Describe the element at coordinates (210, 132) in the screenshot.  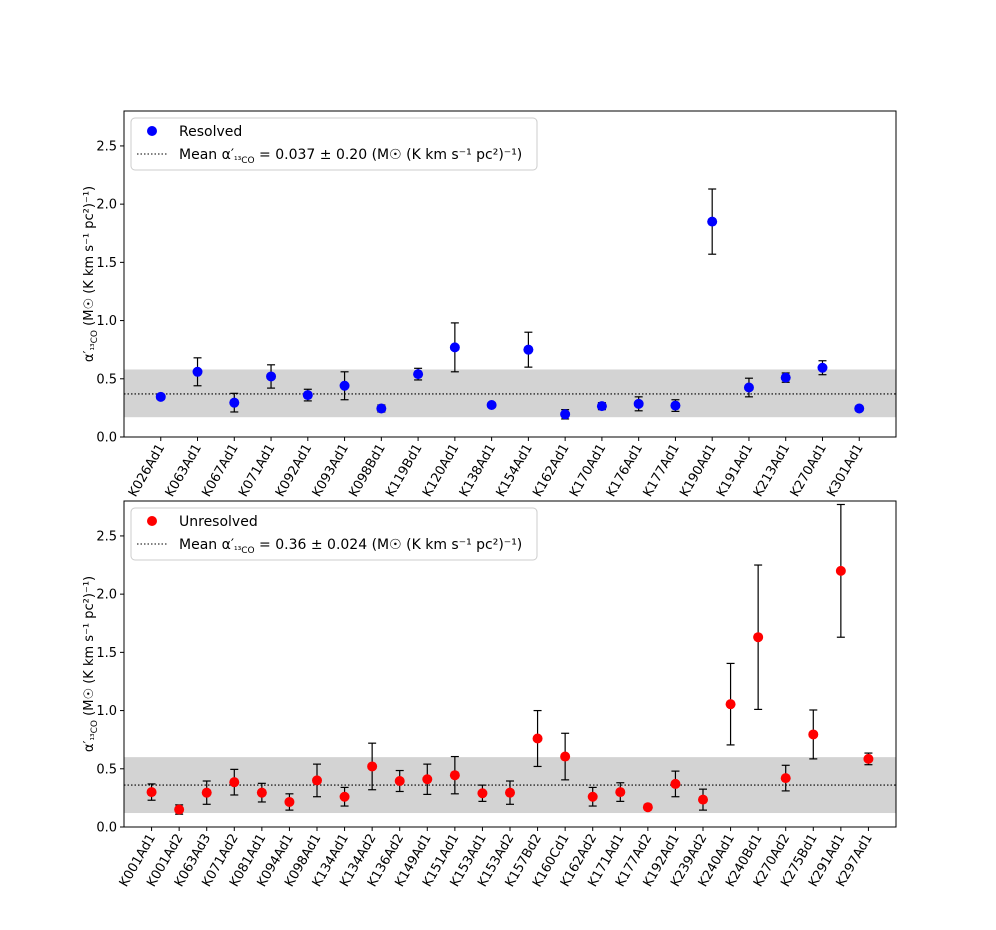
I see `legend-series-label: Resolved` at that location.